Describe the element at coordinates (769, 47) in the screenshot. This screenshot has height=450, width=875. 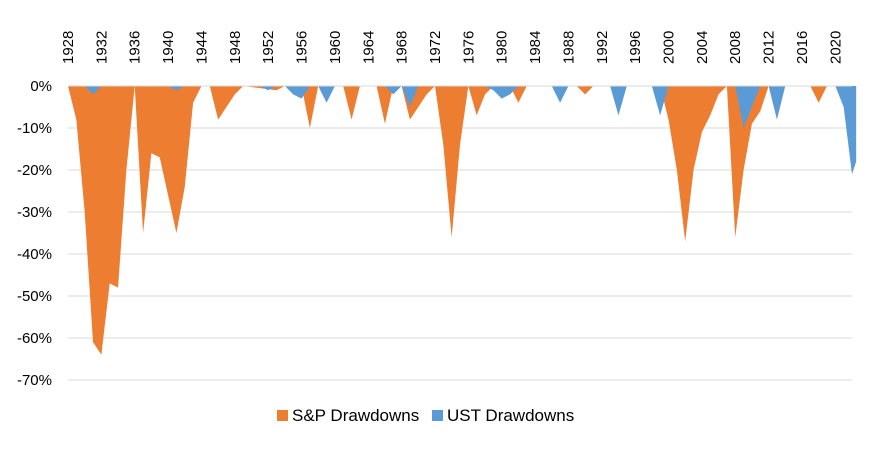
I see `x-tick-label: 2012` at that location.